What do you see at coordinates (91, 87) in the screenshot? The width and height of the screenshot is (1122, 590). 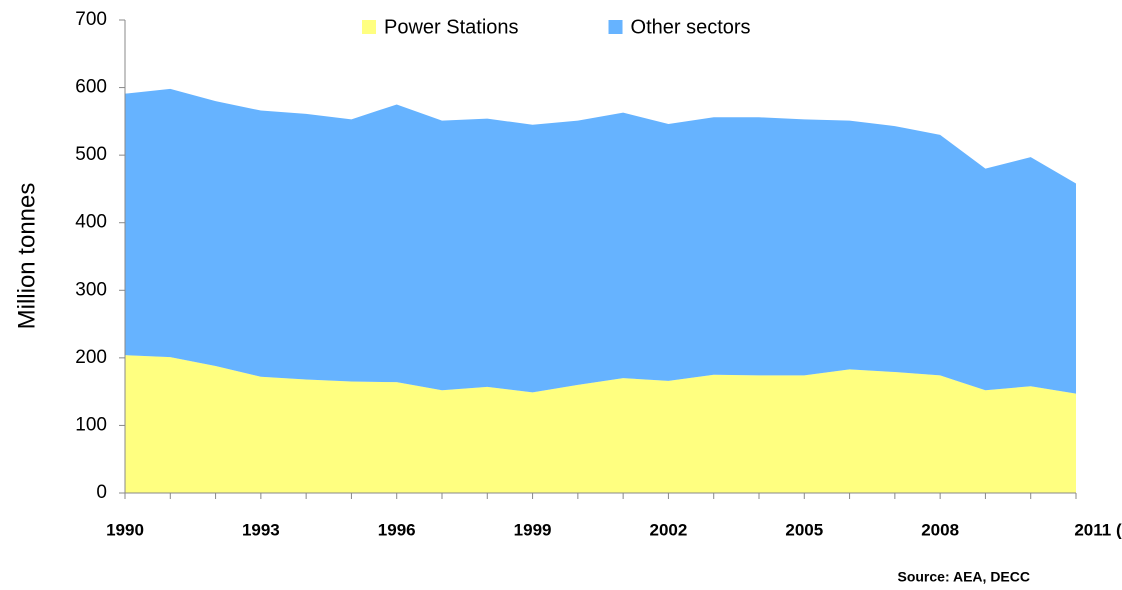 I see `y-tick-label: 600` at bounding box center [91, 87].